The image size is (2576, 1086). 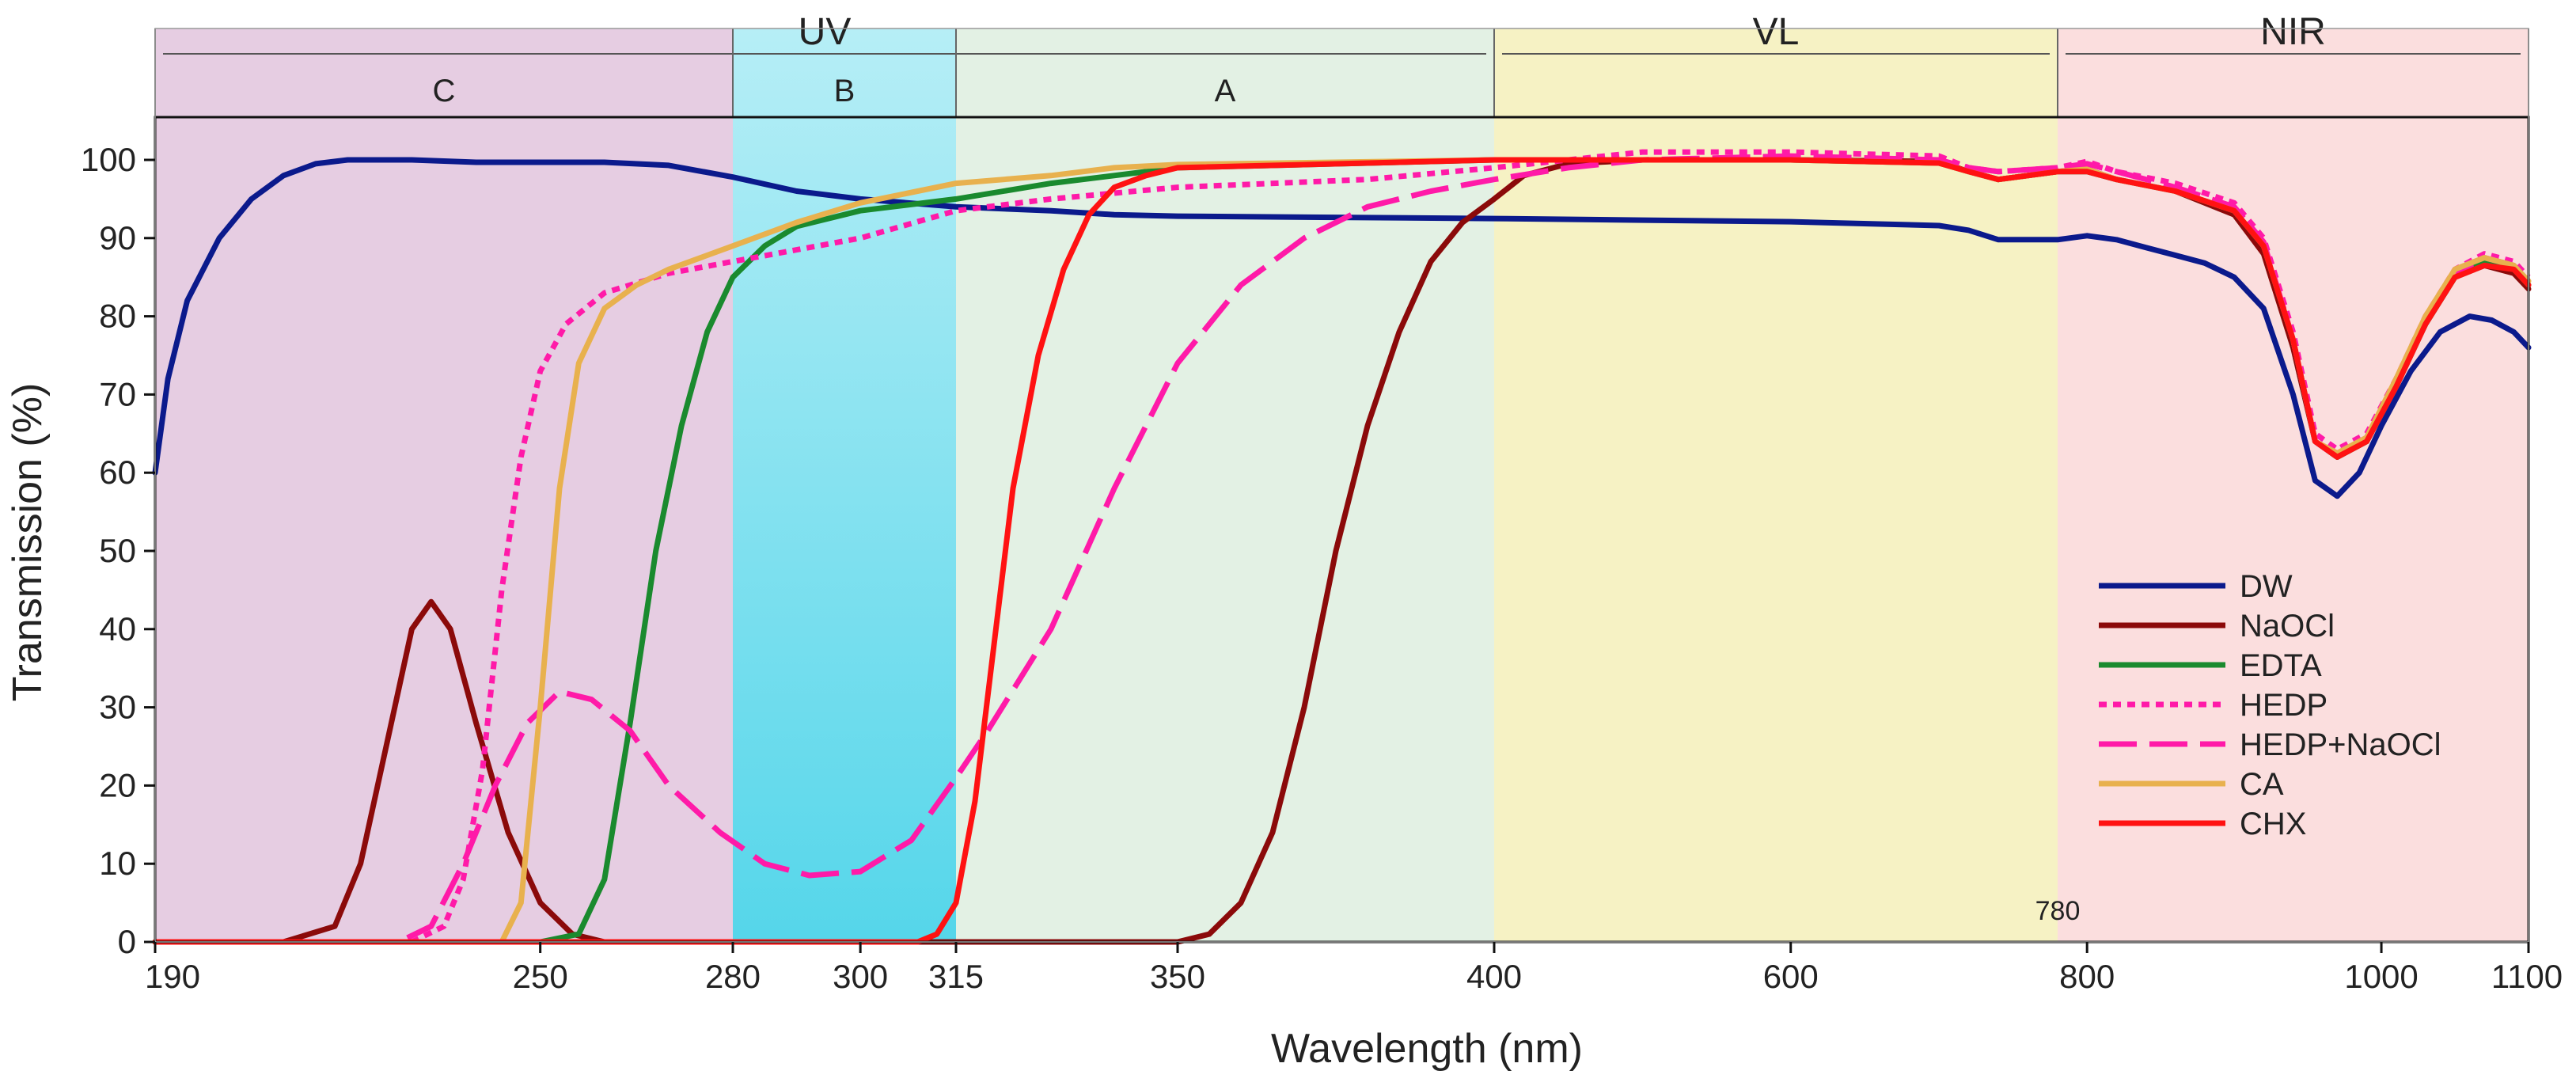 What do you see at coordinates (117, 550) in the screenshot?
I see `y-tick-label: 50` at bounding box center [117, 550].